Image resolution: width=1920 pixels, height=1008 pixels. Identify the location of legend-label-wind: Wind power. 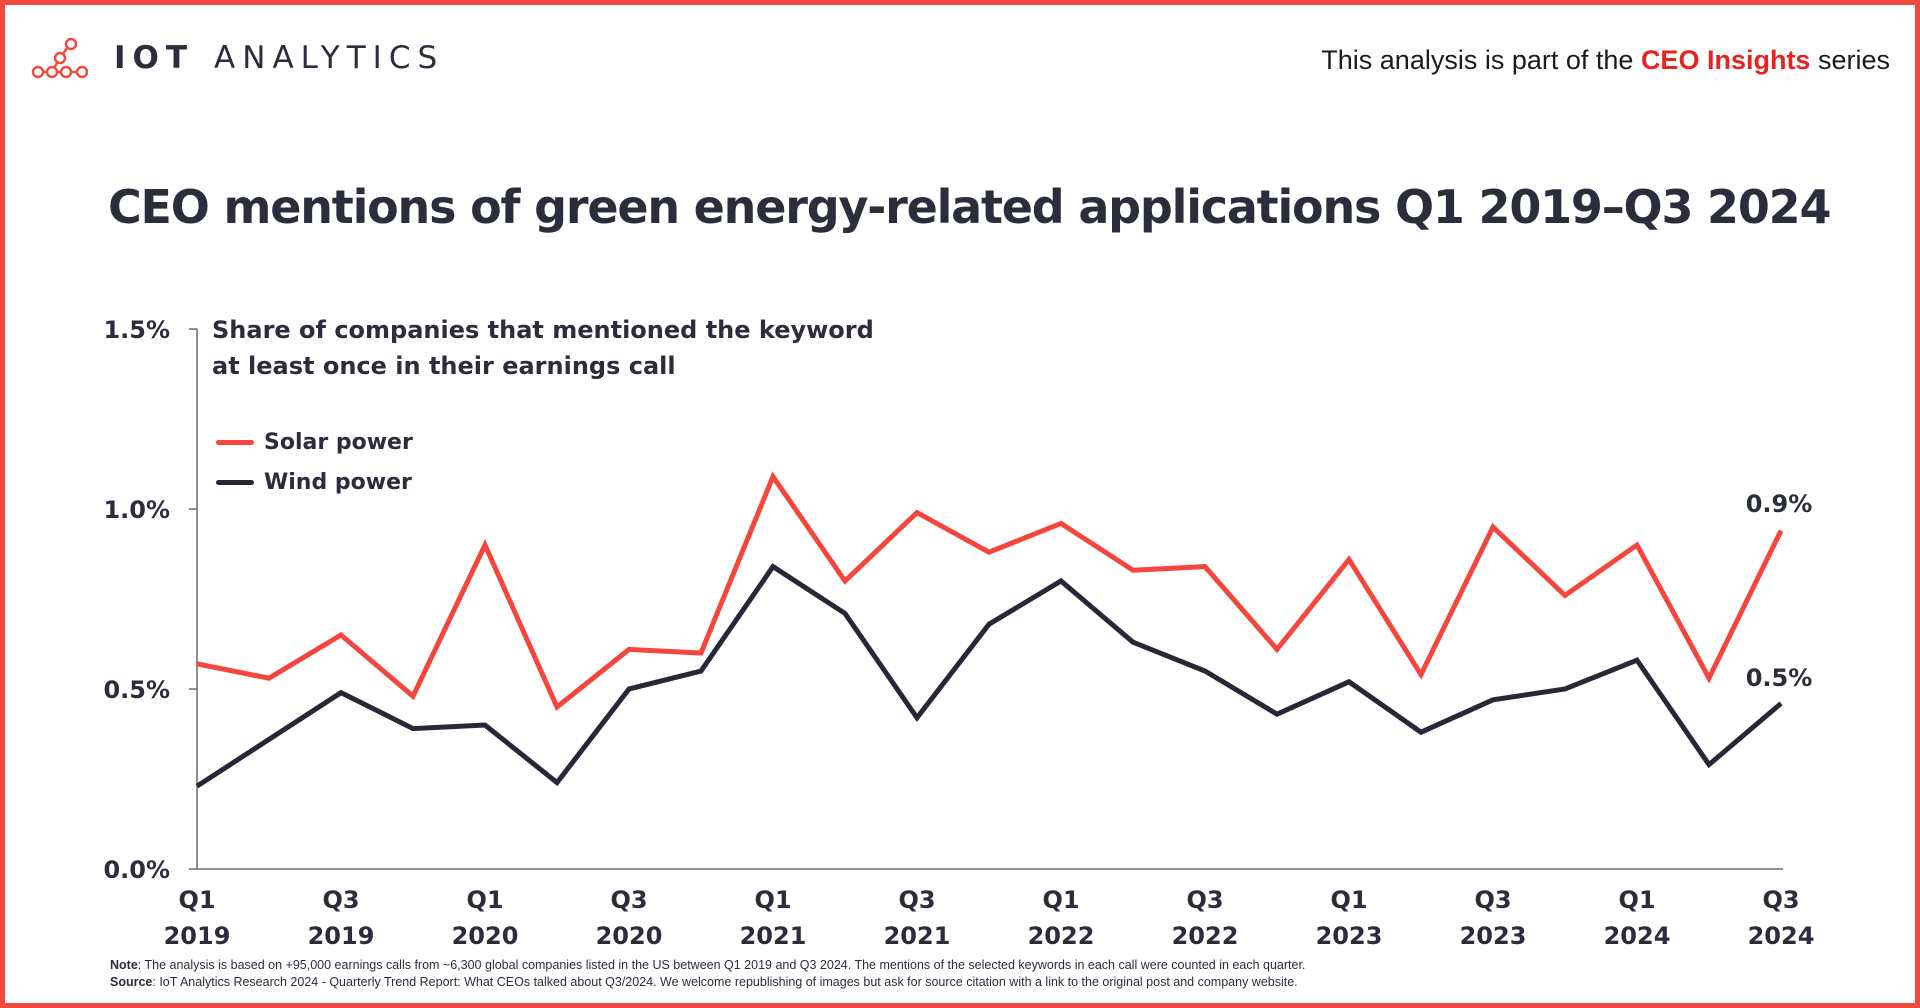
(338, 482).